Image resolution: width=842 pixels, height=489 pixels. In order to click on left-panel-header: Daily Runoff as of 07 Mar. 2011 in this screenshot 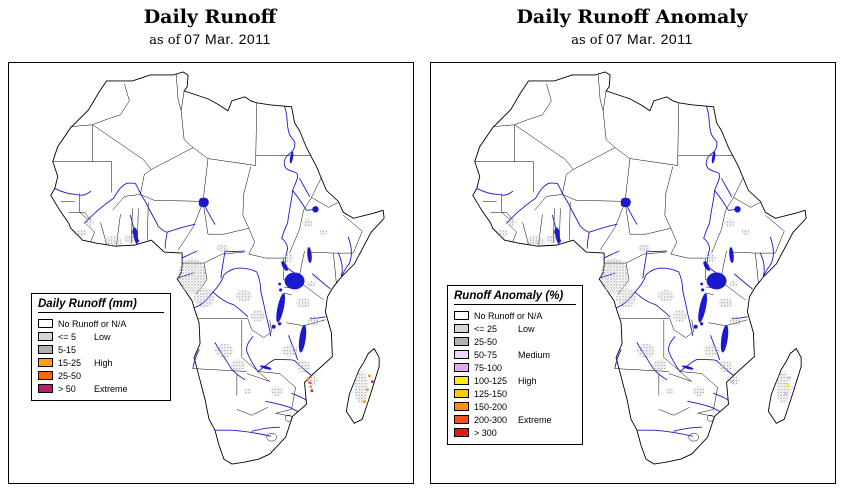, I will do `click(210, 27)`.